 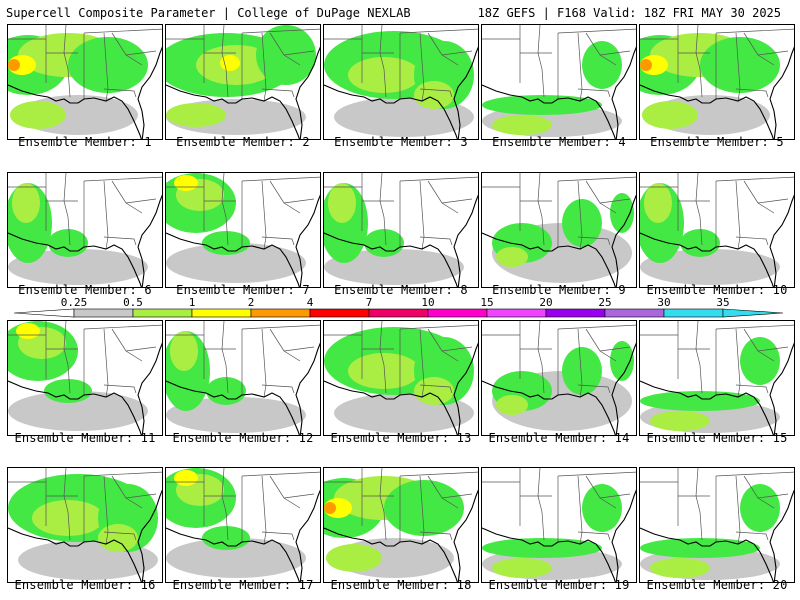 I want to click on member-label: Ensemble Member: 12, so click(x=243, y=438).